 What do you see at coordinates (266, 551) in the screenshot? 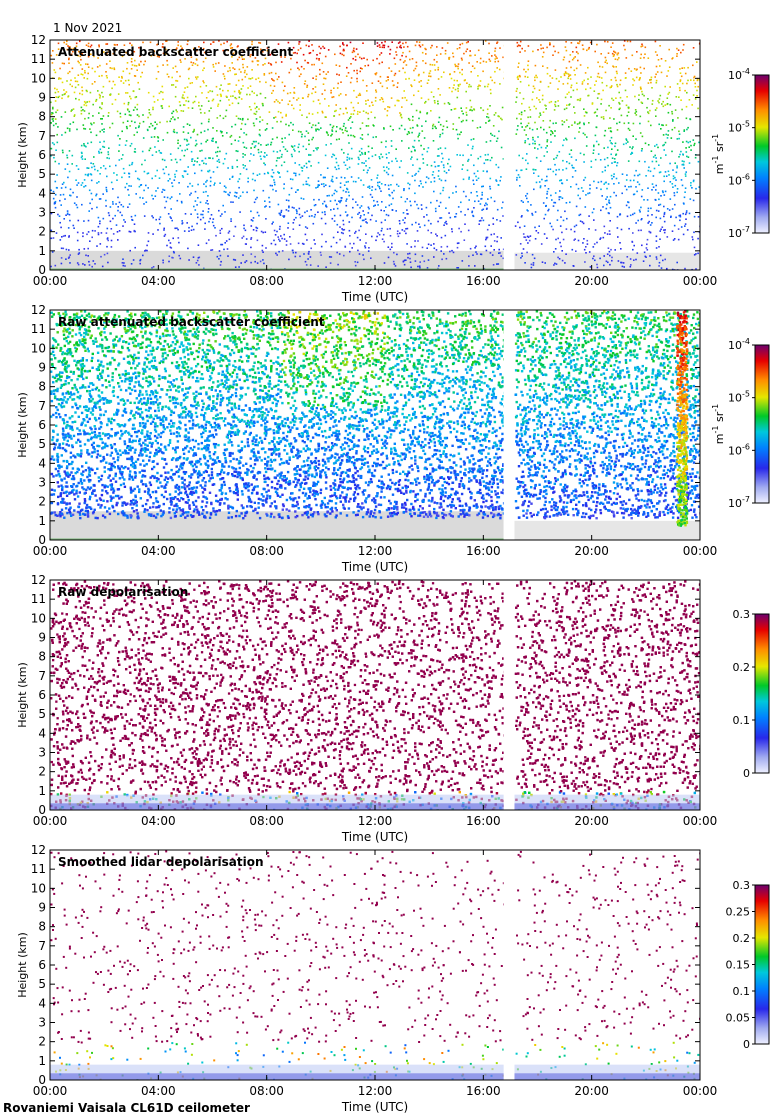
I see `x-tick-label: 08:00` at bounding box center [266, 551].